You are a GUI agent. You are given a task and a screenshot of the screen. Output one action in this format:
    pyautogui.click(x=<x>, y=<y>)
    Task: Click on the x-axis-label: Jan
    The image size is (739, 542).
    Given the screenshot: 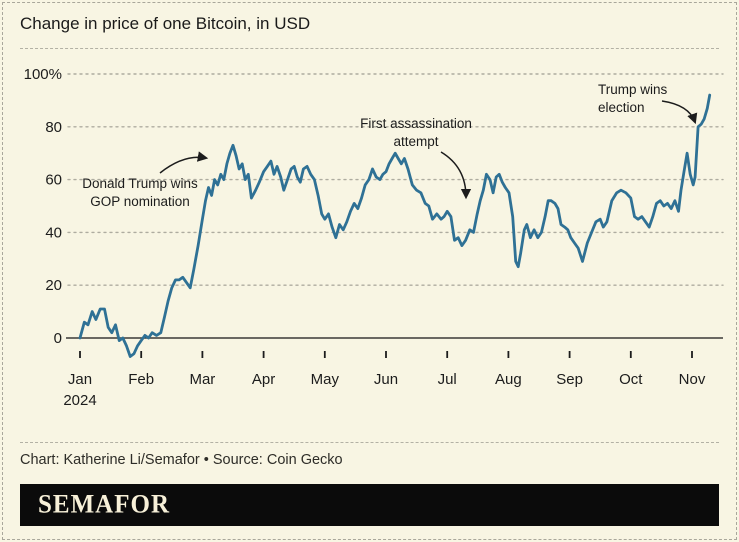 What is the action you would take?
    pyautogui.click(x=80, y=379)
    